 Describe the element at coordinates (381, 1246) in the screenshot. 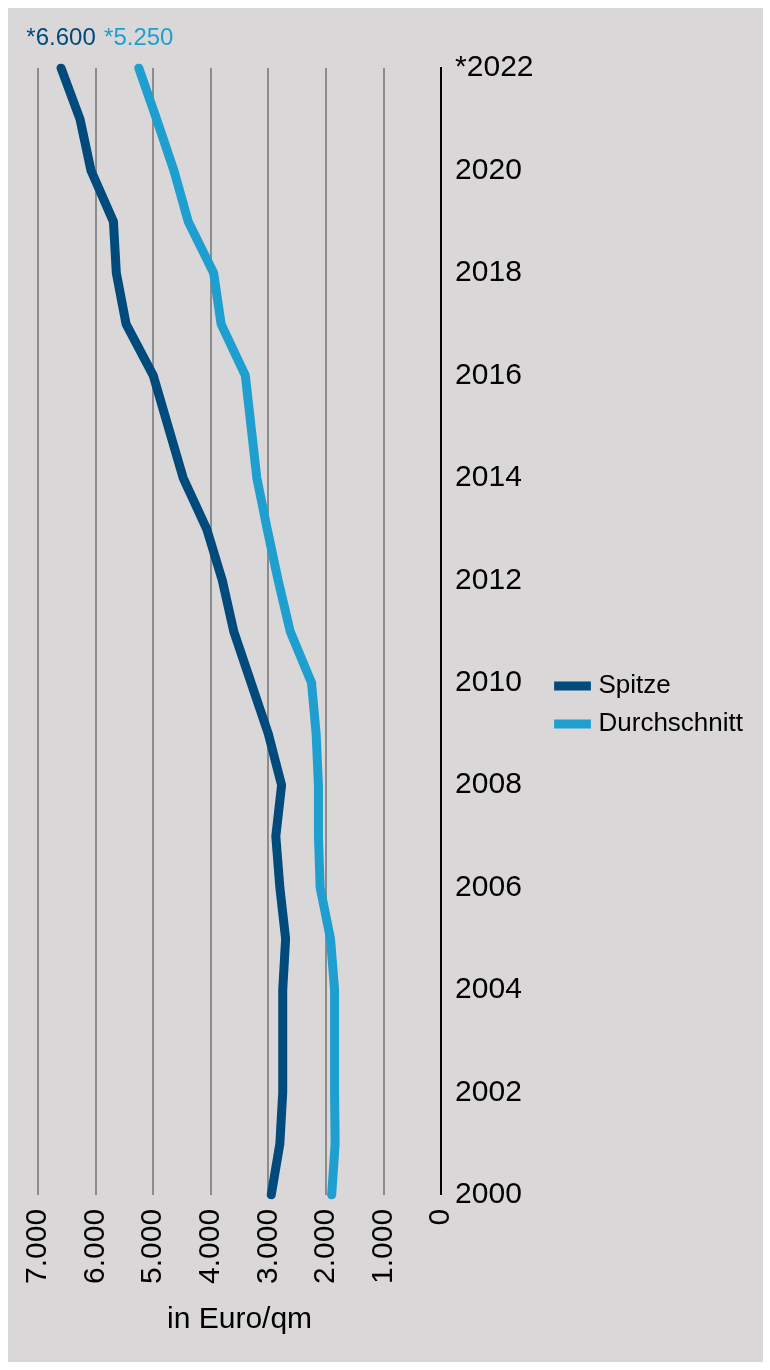

I see `x-tick-label: 1.000` at that location.